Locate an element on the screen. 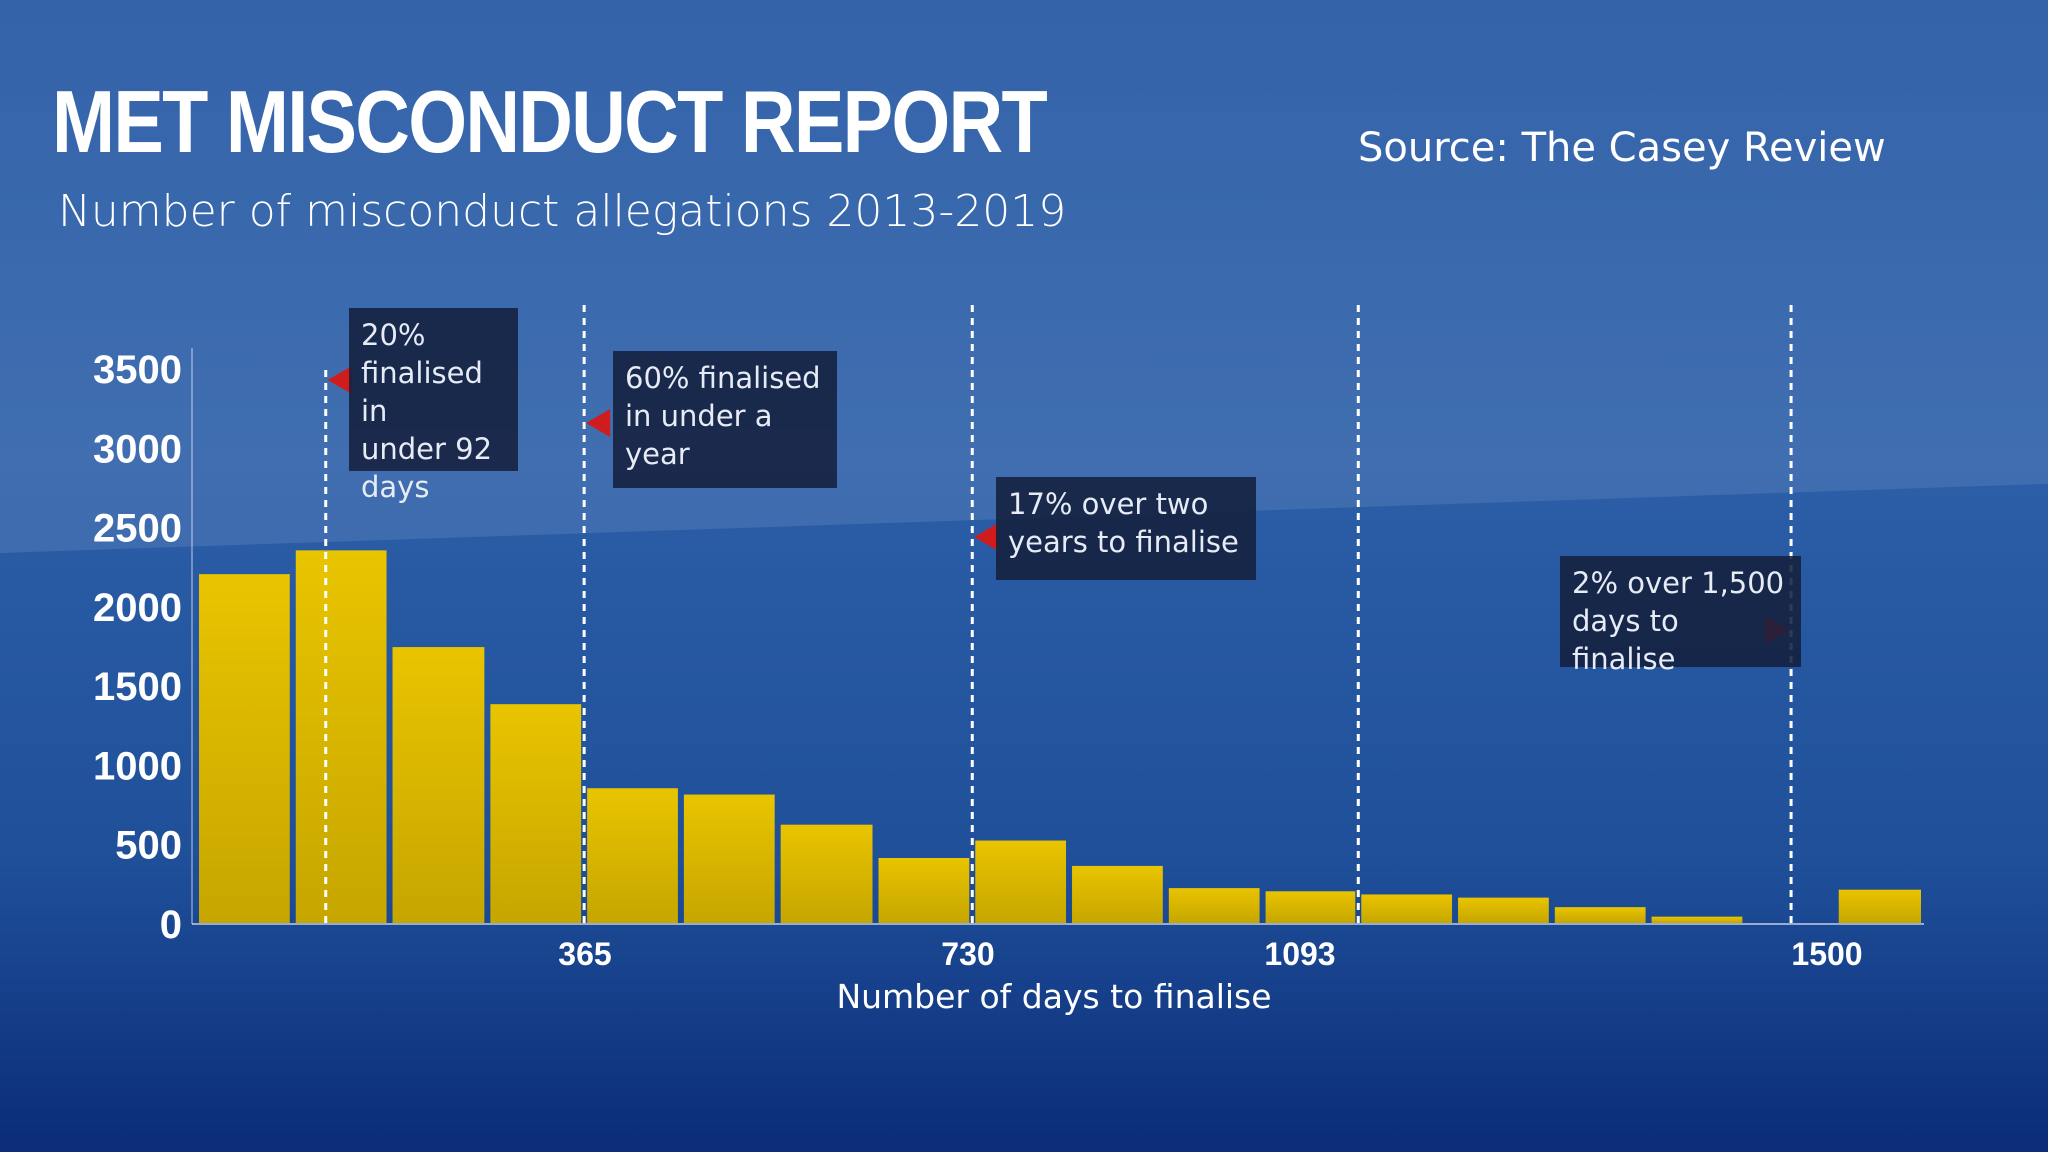 This screenshot has width=2048, height=1152. x-axis-label: Number of days to finalise is located at coordinates (1053, 996).